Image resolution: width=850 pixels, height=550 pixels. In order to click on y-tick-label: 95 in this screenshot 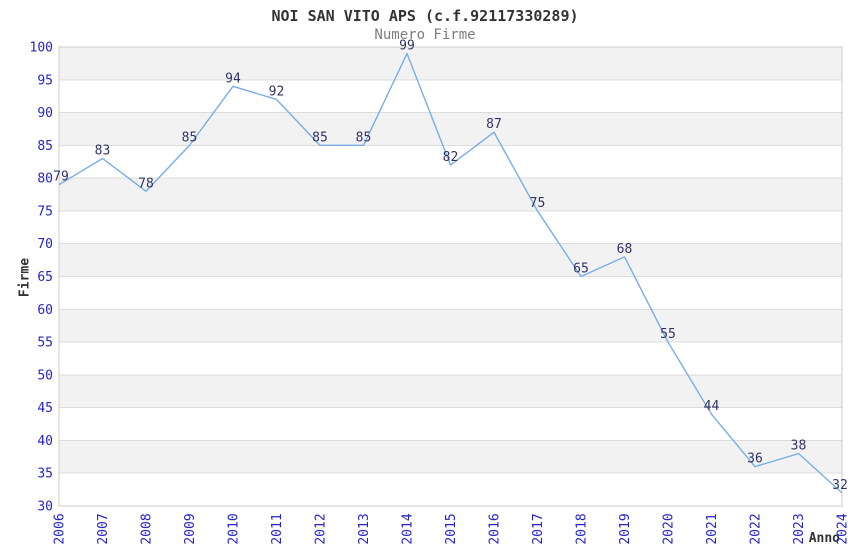, I will do `click(45, 80)`.